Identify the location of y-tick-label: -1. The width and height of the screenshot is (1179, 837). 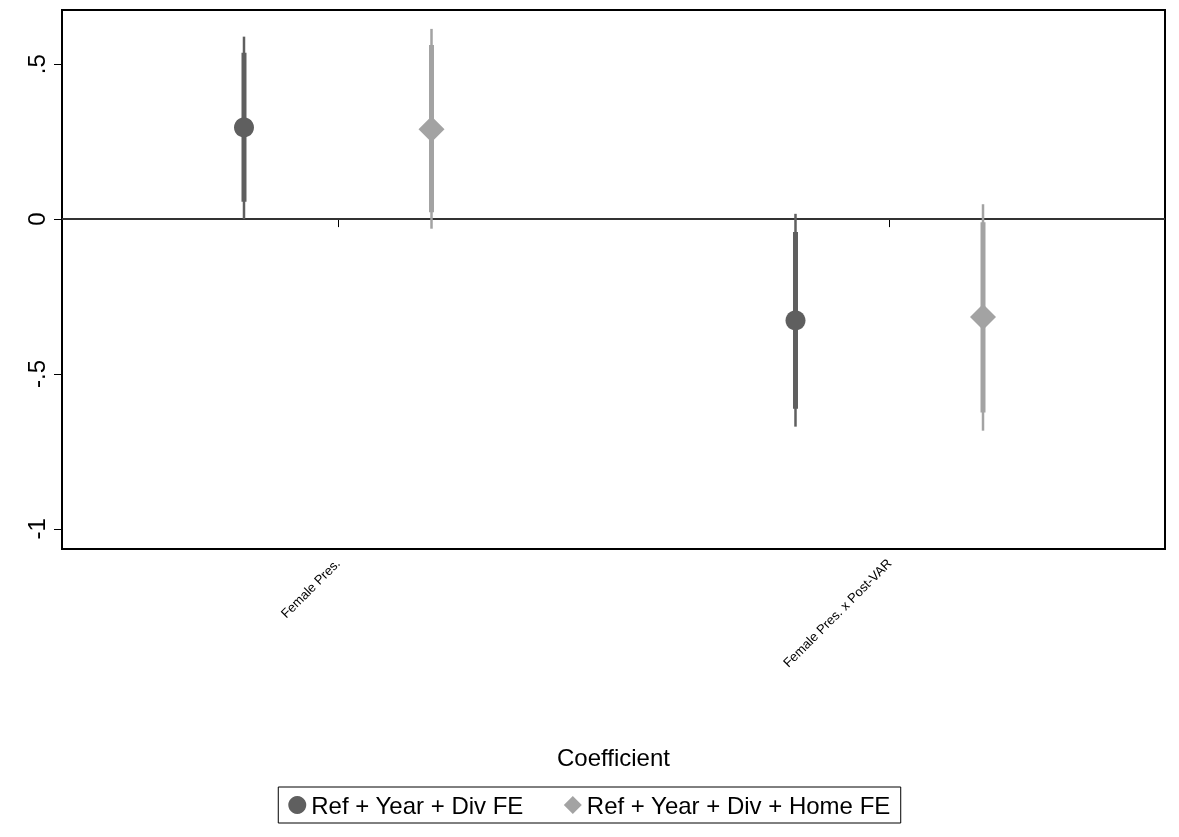
(36, 529).